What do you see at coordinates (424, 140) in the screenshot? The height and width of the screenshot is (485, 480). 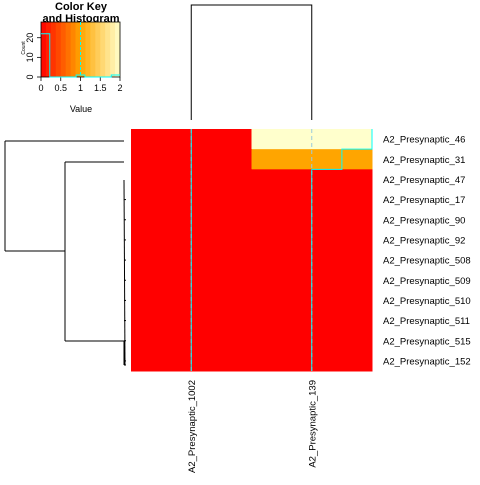 I see `row-label: A2_Presynaptic_46` at bounding box center [424, 140].